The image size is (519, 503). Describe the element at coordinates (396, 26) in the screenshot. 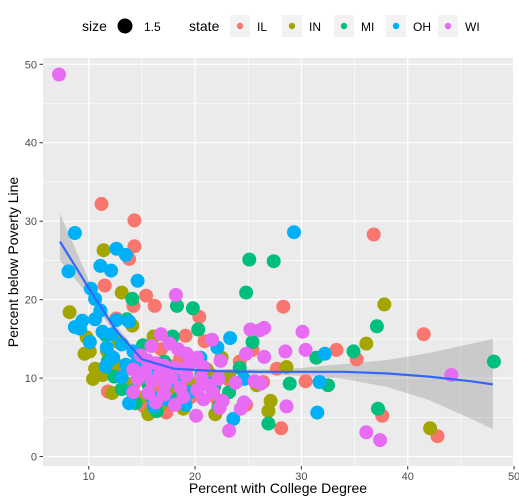

I see `legend-dot-oh` at that location.